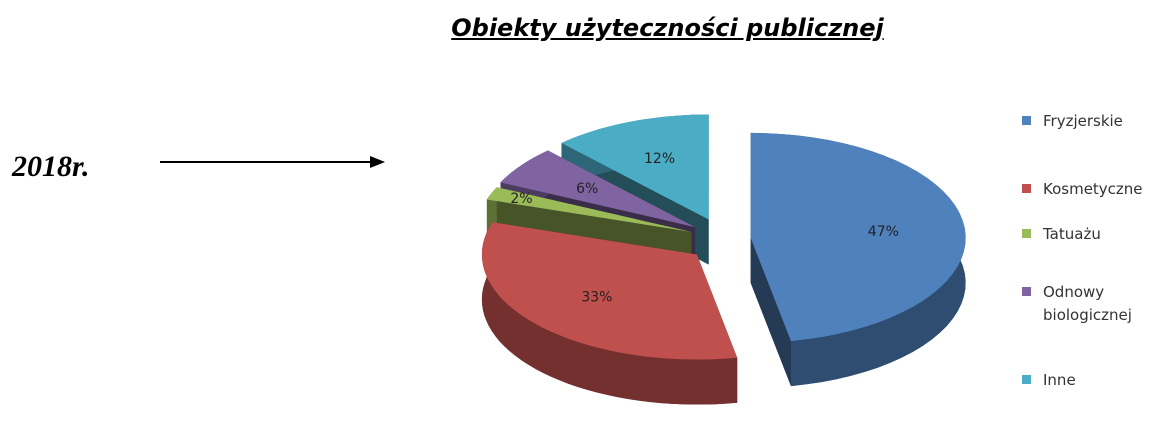 This screenshot has width=1152, height=421. I want to click on legend-item: Kosmetyczne, so click(1085, 189).